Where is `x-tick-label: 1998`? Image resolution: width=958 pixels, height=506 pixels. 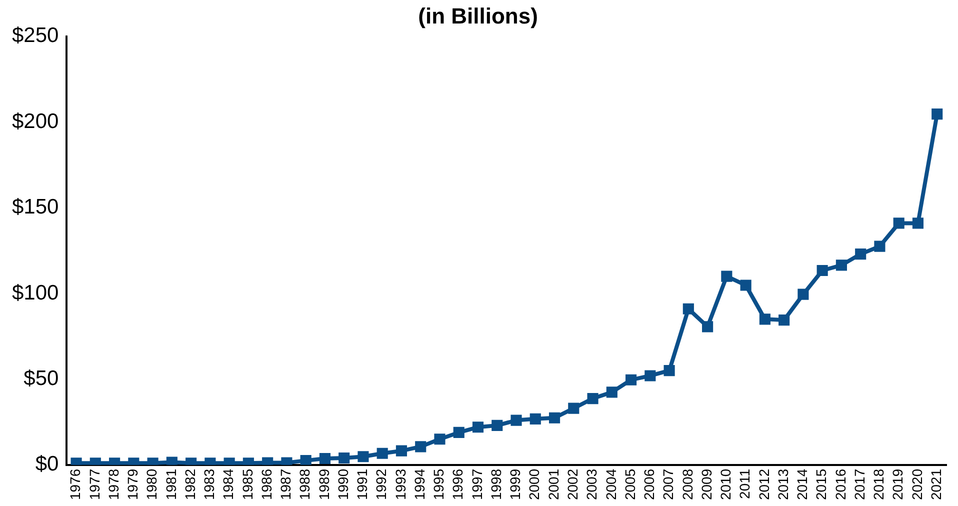
x-tick-label: 1998 is located at coordinates (496, 484).